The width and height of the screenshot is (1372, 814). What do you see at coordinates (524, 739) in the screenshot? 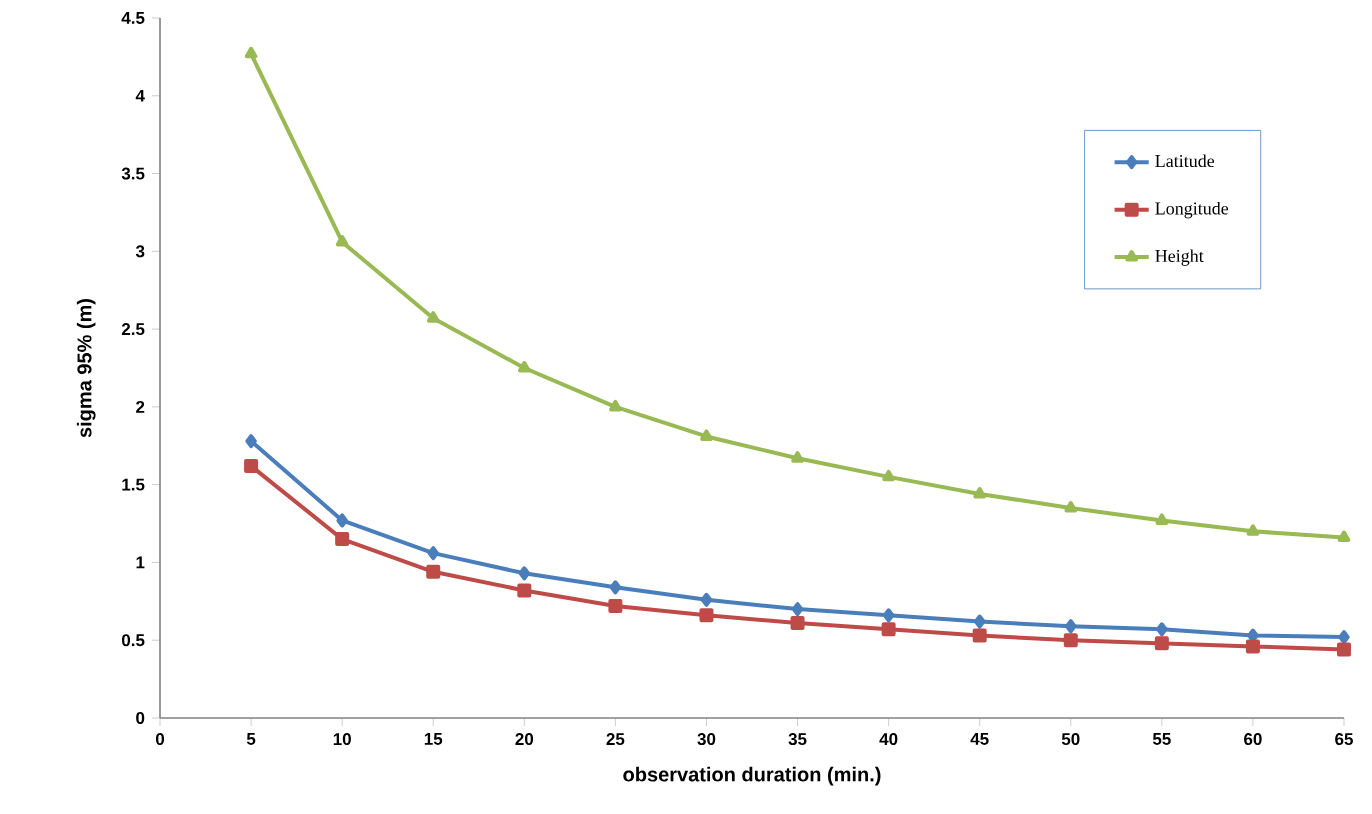
I see `x-tick-label: 20` at bounding box center [524, 739].